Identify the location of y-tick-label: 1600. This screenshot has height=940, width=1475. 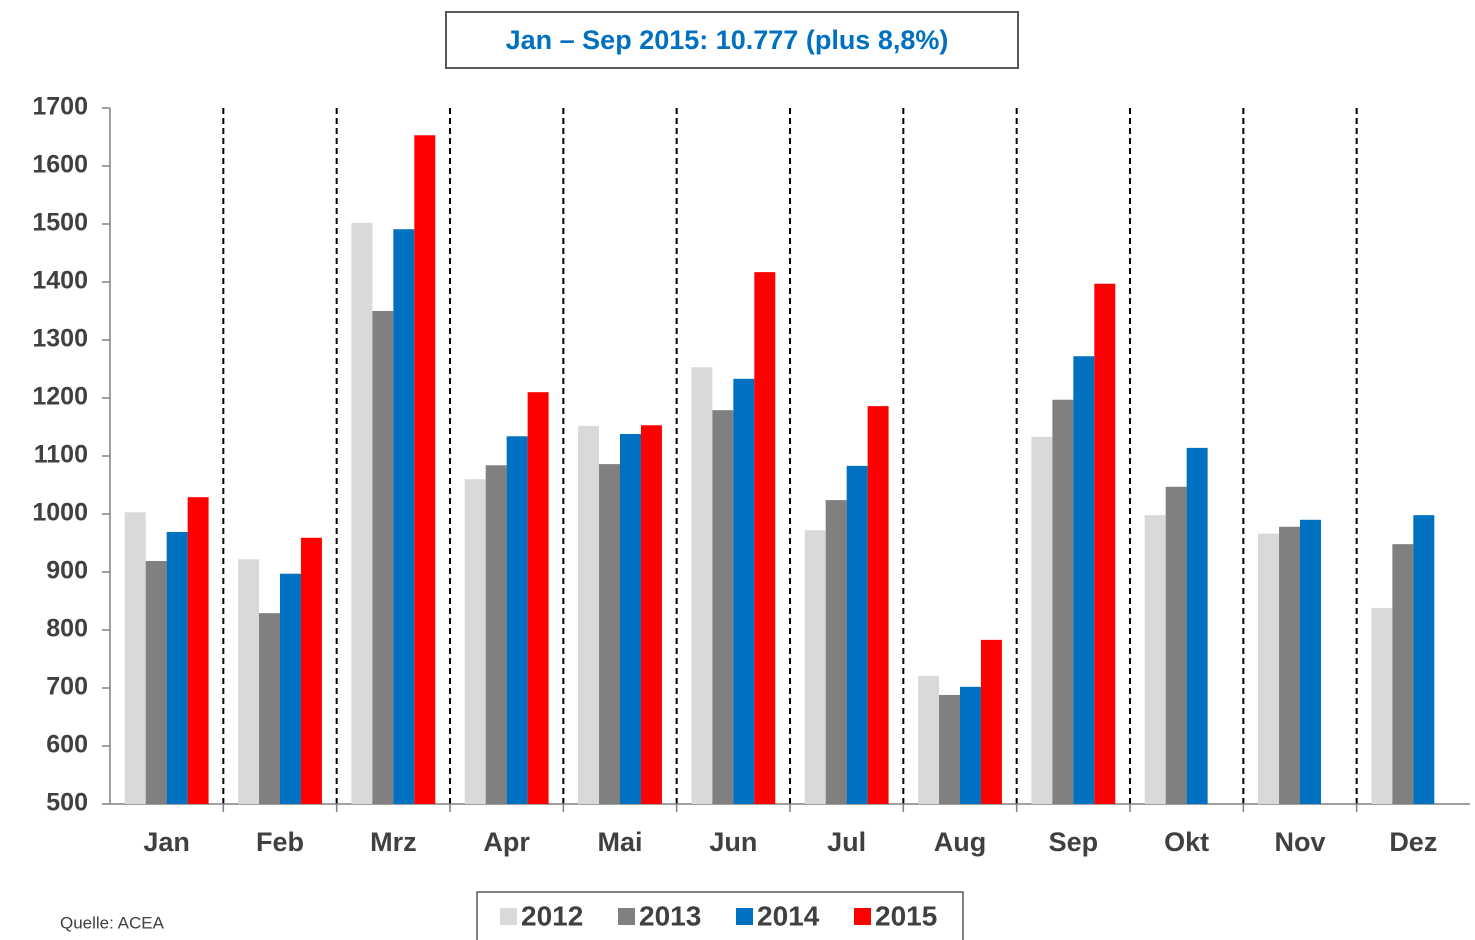
(60, 165).